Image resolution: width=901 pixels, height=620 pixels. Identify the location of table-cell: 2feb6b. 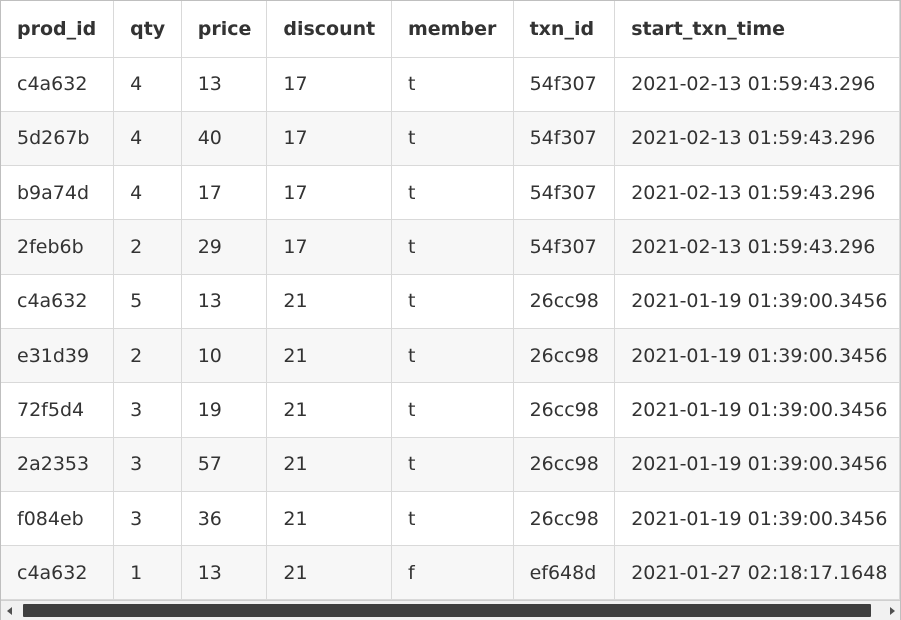
(58, 247).